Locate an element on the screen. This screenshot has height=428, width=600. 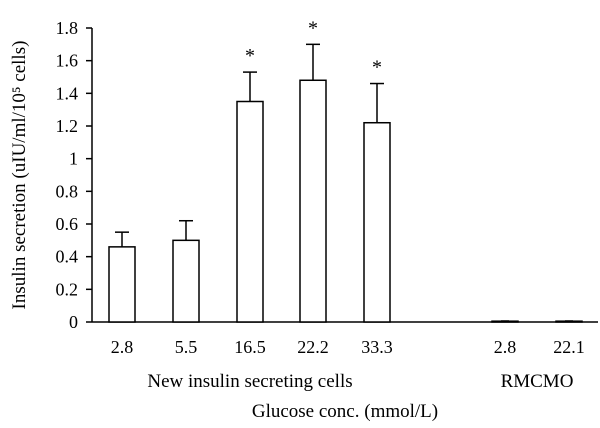
y-axis-title: Insulin secretion (uIU/ml/10⁵ cells) is located at coordinates (19, 175).